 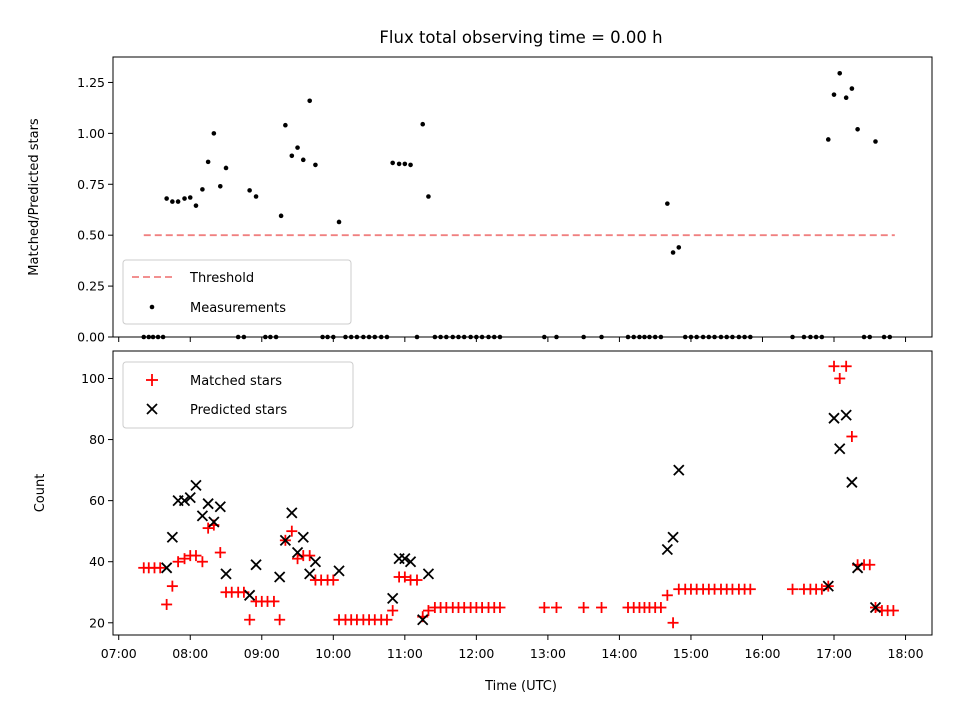 What do you see at coordinates (333, 653) in the screenshot?
I see `x-tick-label: 10:00` at bounding box center [333, 653].